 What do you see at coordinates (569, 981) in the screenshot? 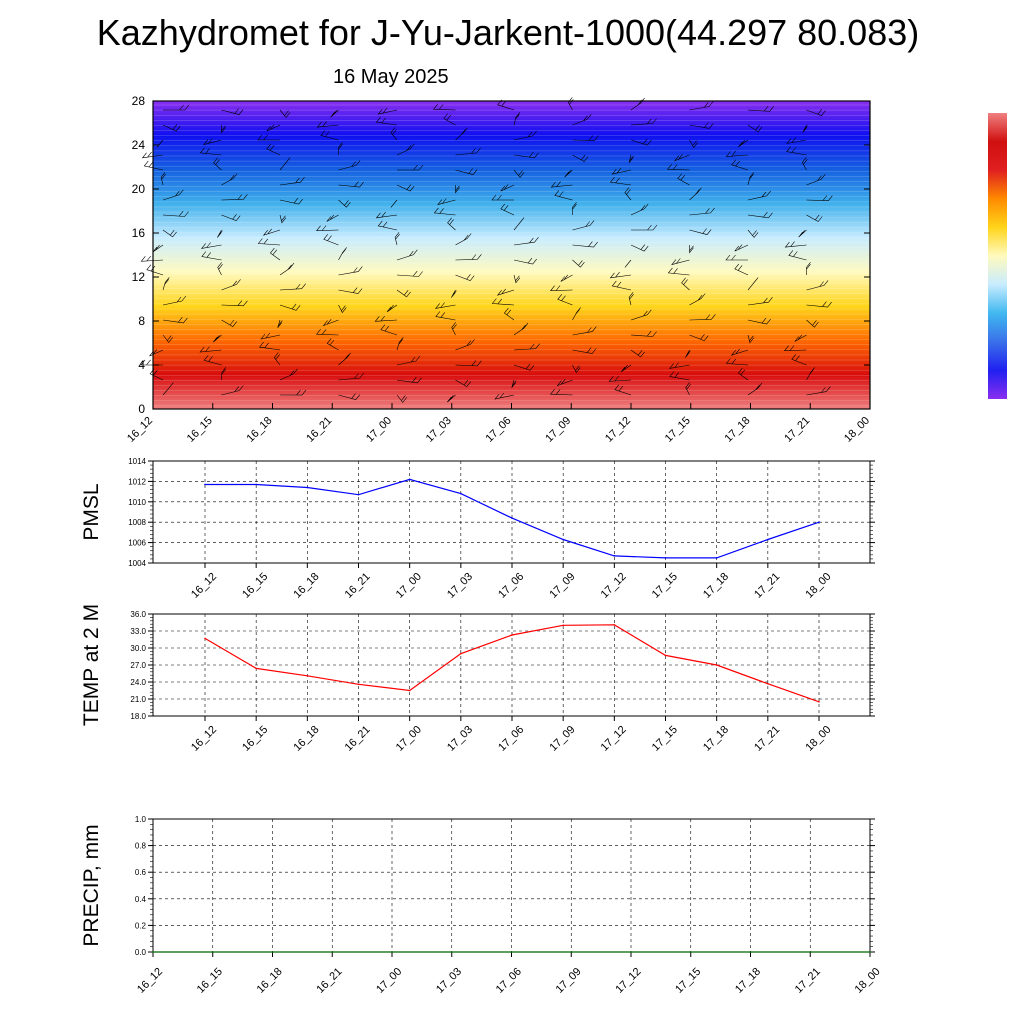
I see `x-tick-label: 17_09` at bounding box center [569, 981].